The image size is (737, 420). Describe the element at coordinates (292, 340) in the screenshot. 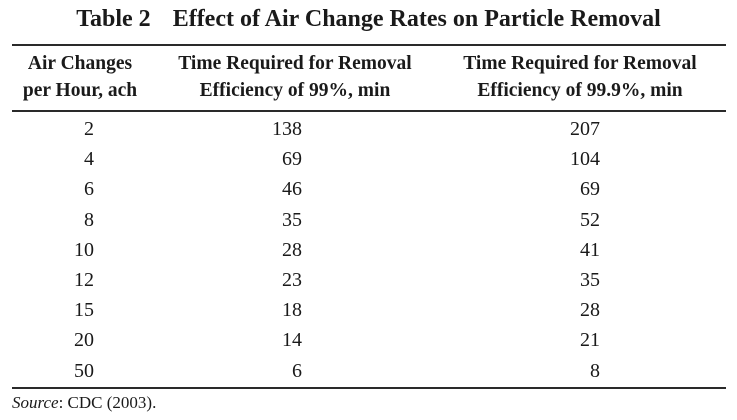

I see `cell-time-99: 14` at that location.